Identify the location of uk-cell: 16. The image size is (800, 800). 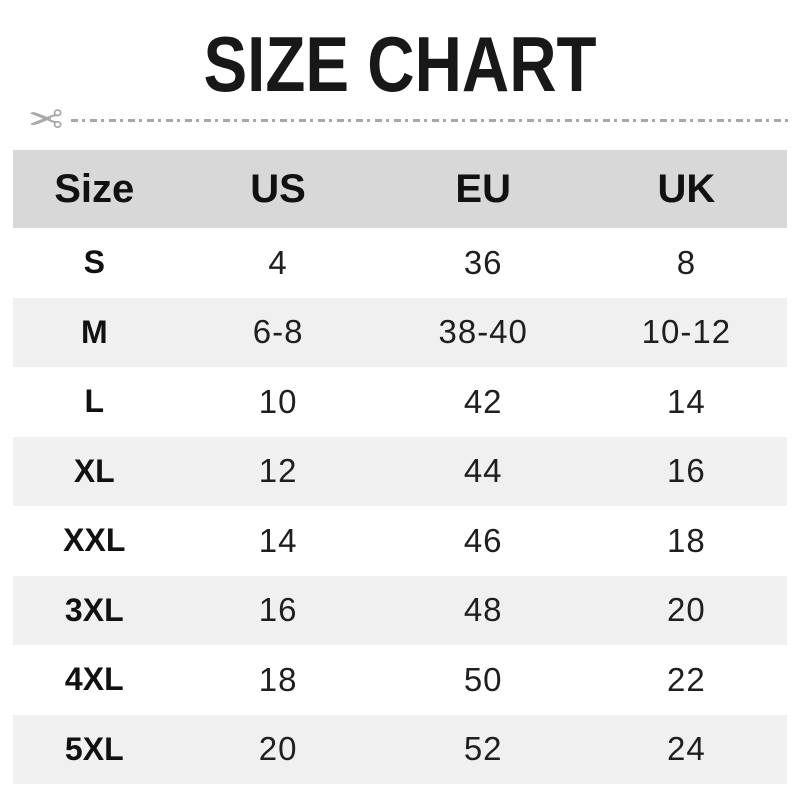
(686, 471).